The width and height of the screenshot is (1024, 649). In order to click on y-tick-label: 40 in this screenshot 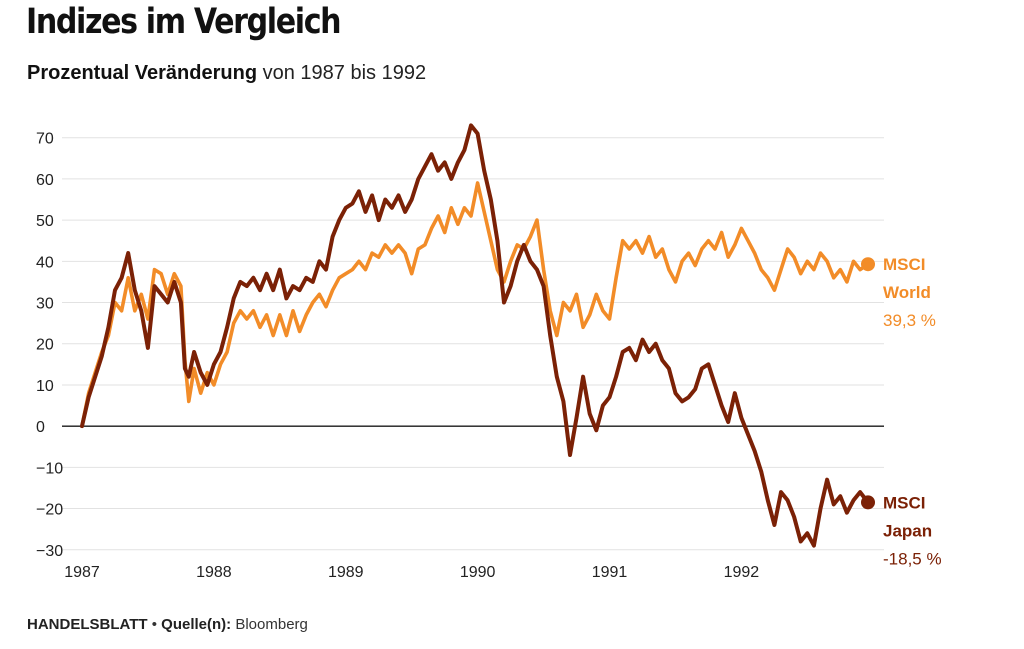, I will do `click(45, 262)`.